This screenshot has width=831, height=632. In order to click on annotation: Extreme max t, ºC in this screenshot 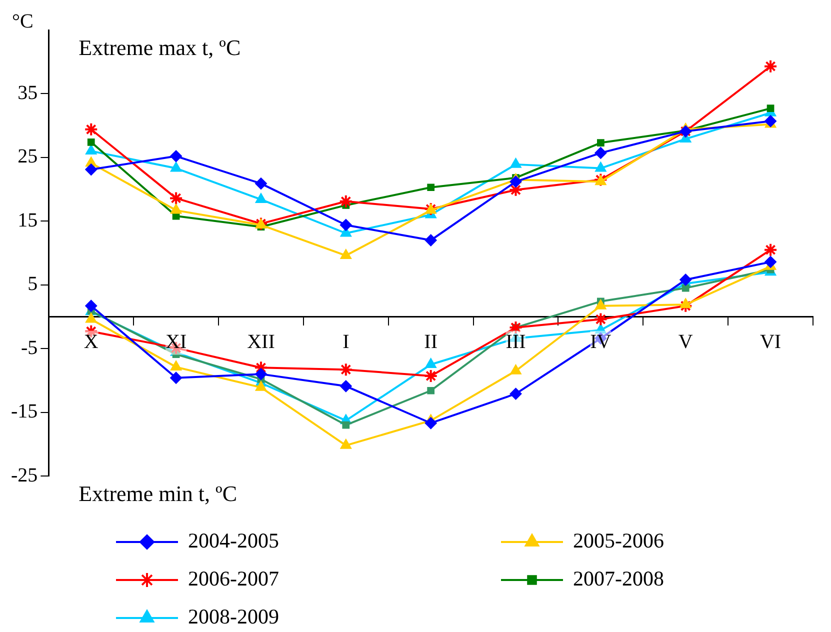, I will do `click(159, 47)`.